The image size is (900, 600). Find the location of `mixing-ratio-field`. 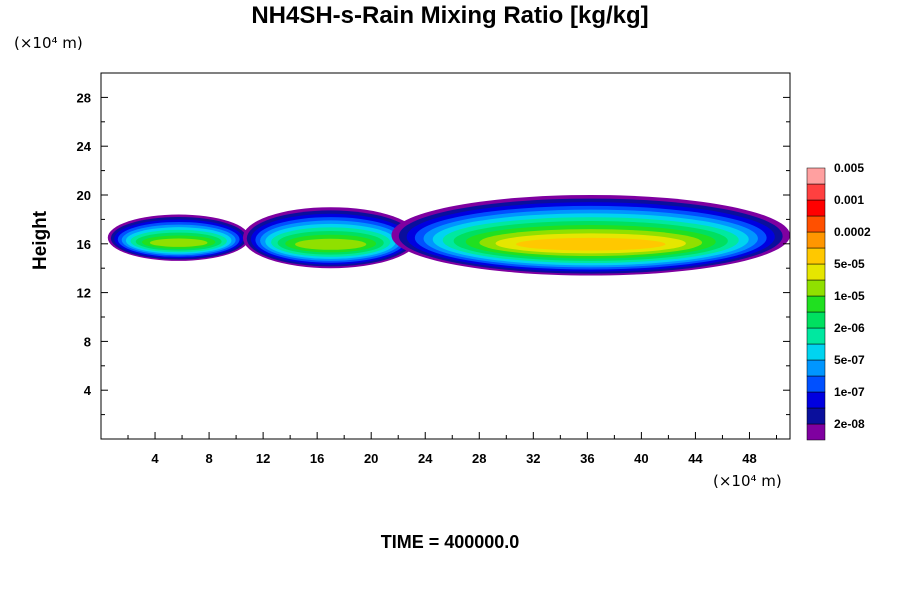

mixing-ratio-field is located at coordinates (448, 235).